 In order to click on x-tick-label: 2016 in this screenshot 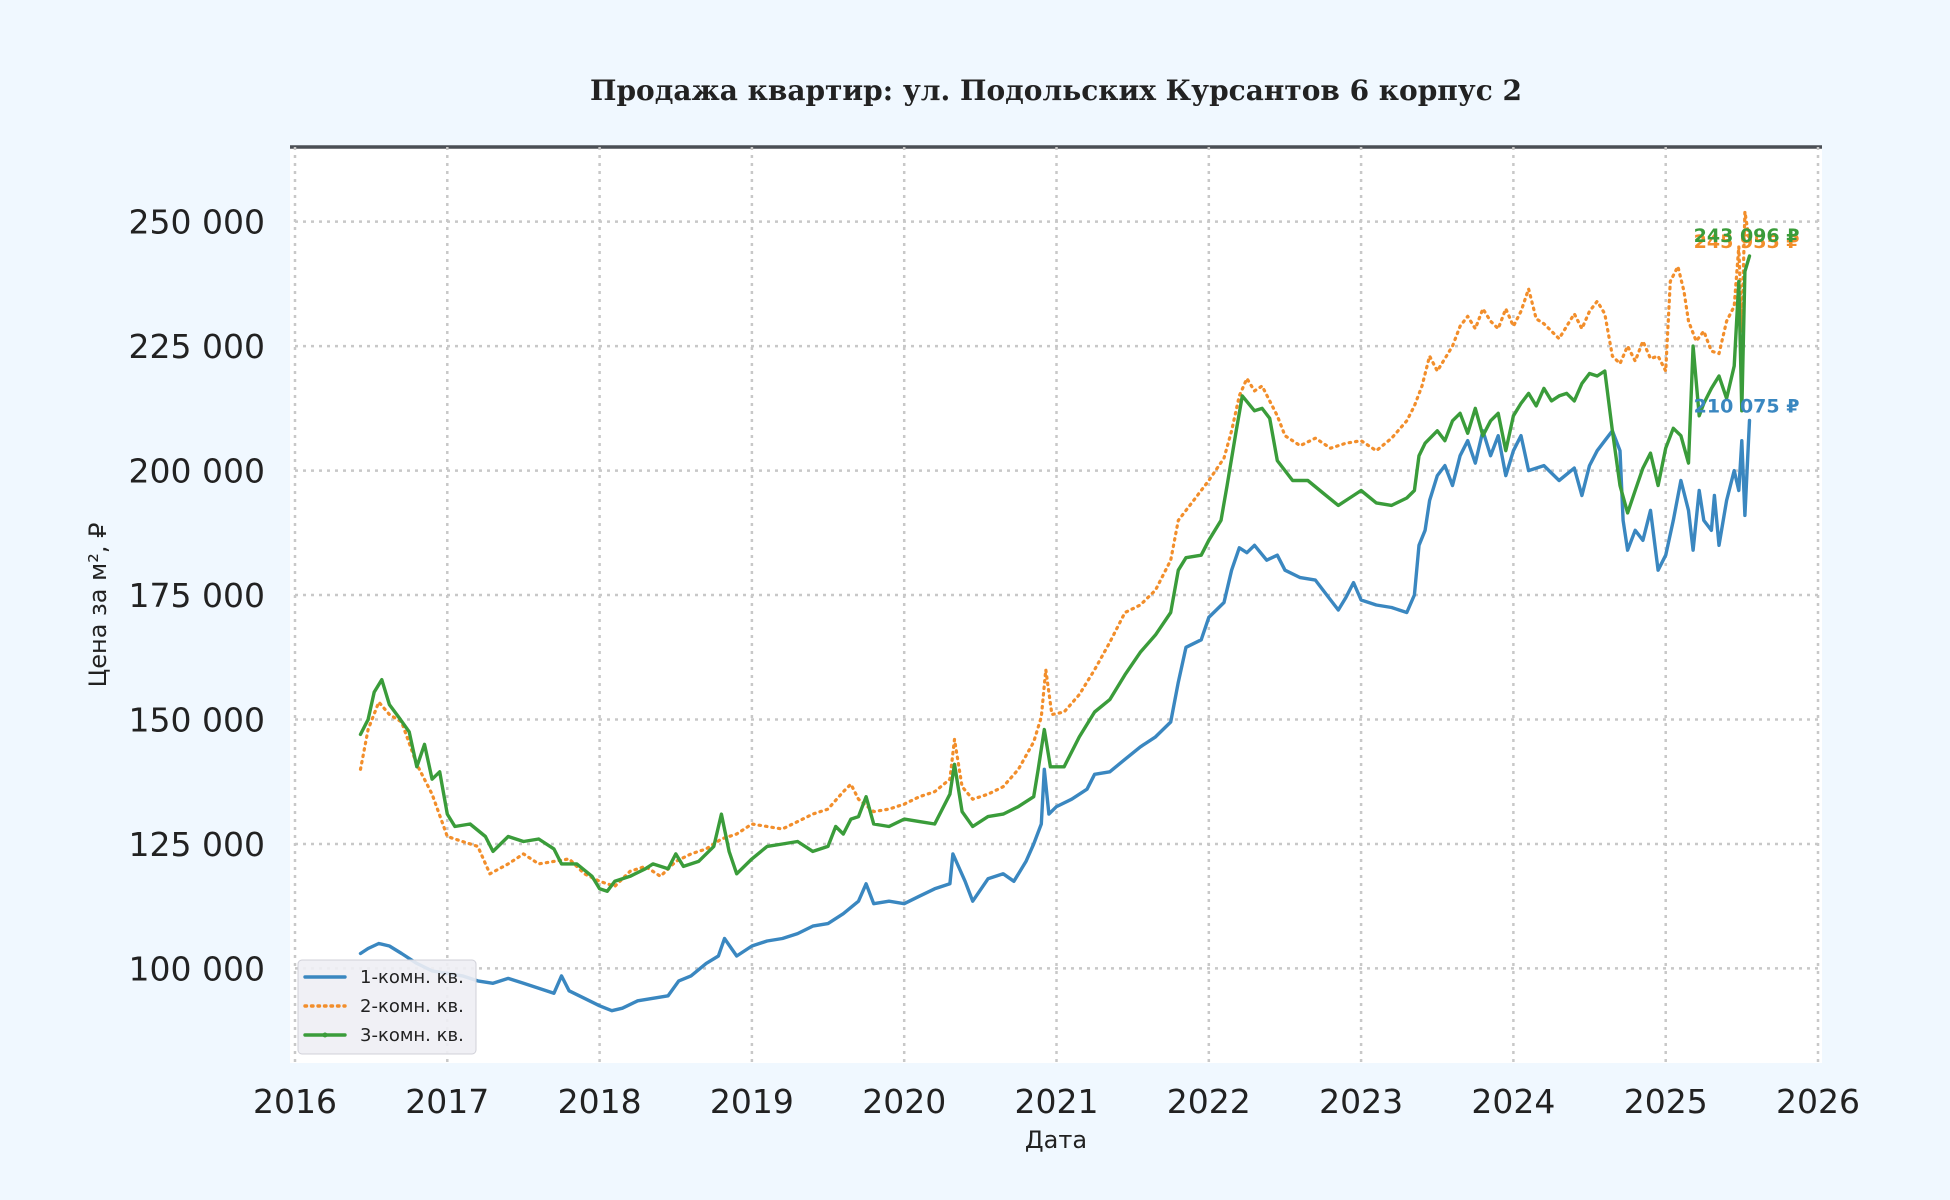, I will do `click(295, 1101)`.